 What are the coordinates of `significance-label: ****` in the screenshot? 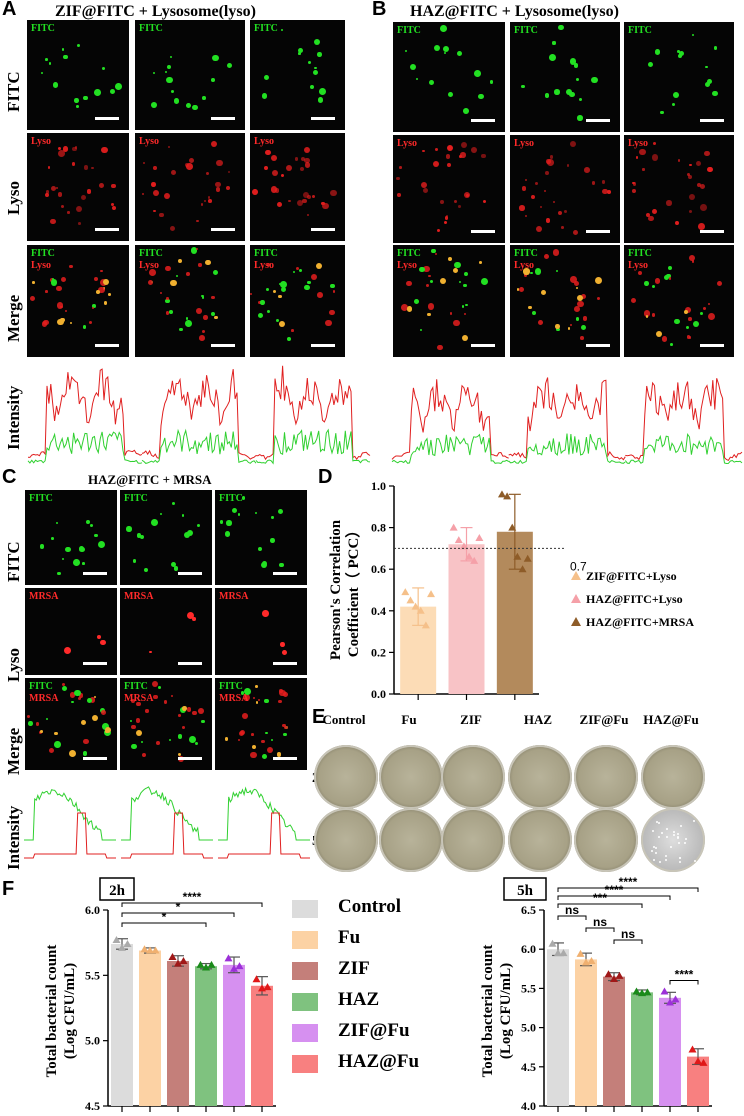 It's located at (684, 975).